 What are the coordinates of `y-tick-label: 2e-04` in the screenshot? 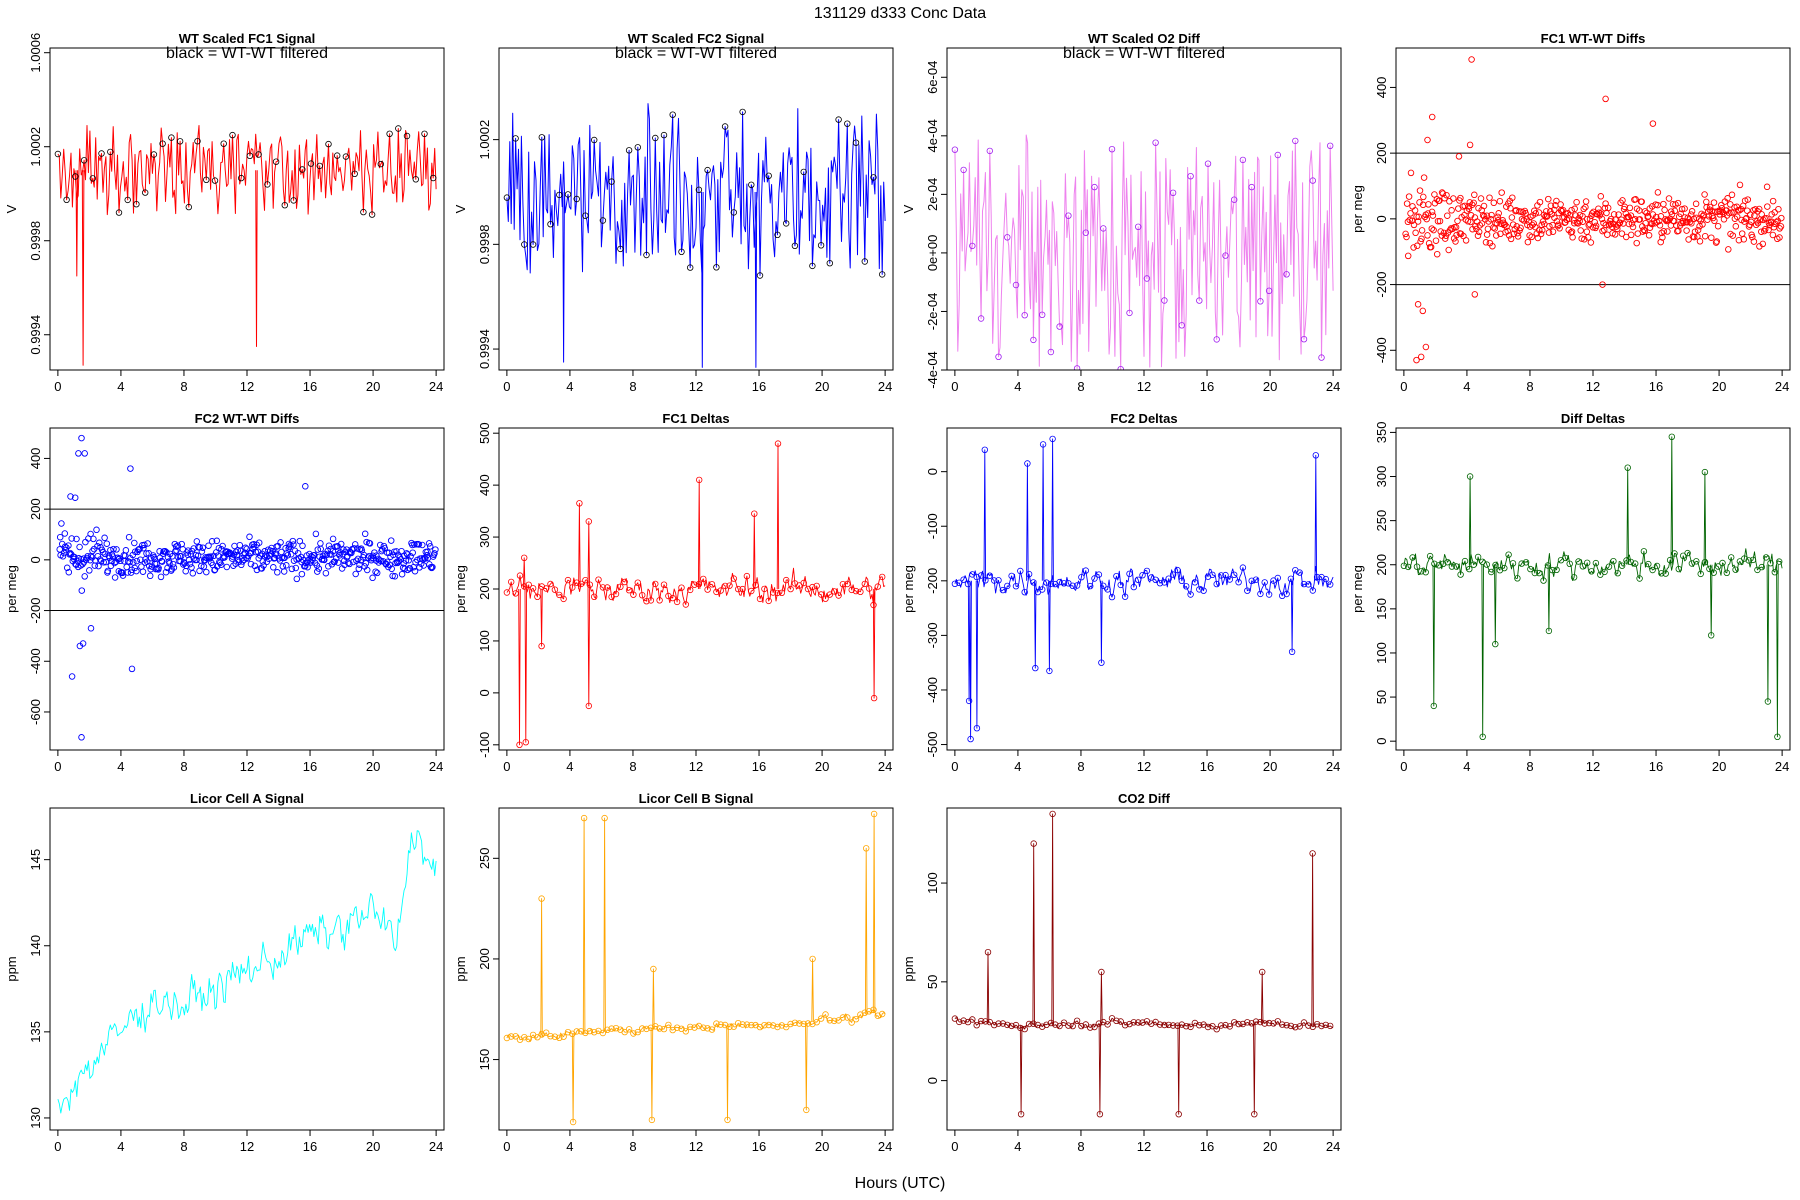 It's located at (932, 194).